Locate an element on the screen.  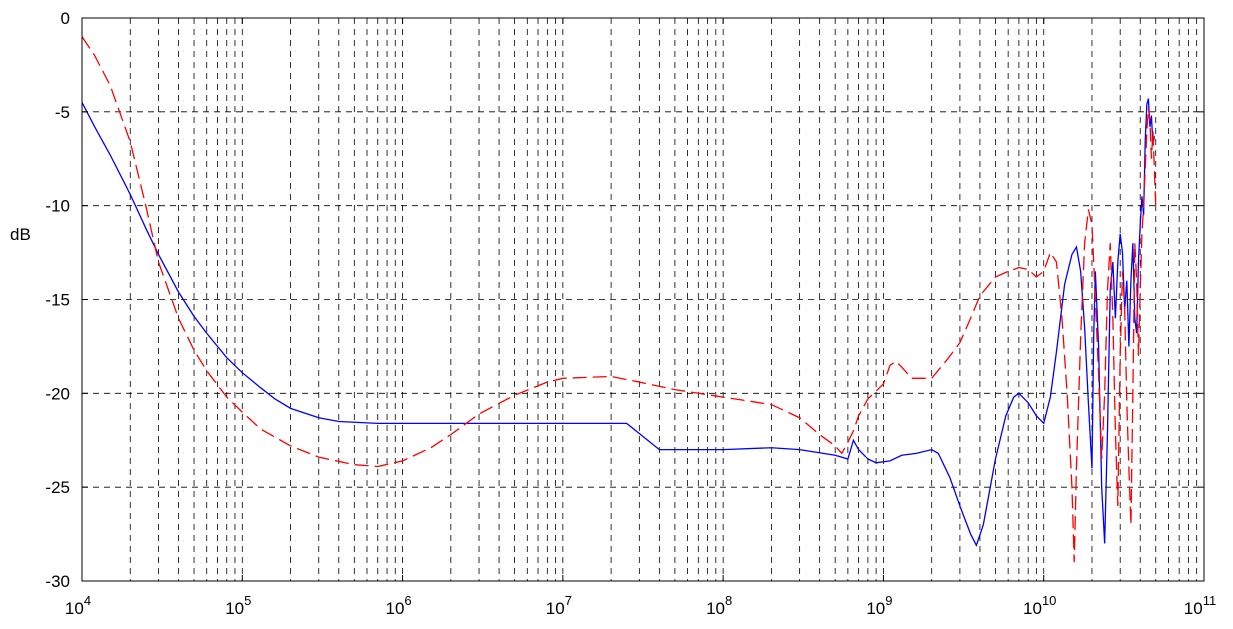
x-tick-label: 10⁶ is located at coordinates (398, 605).